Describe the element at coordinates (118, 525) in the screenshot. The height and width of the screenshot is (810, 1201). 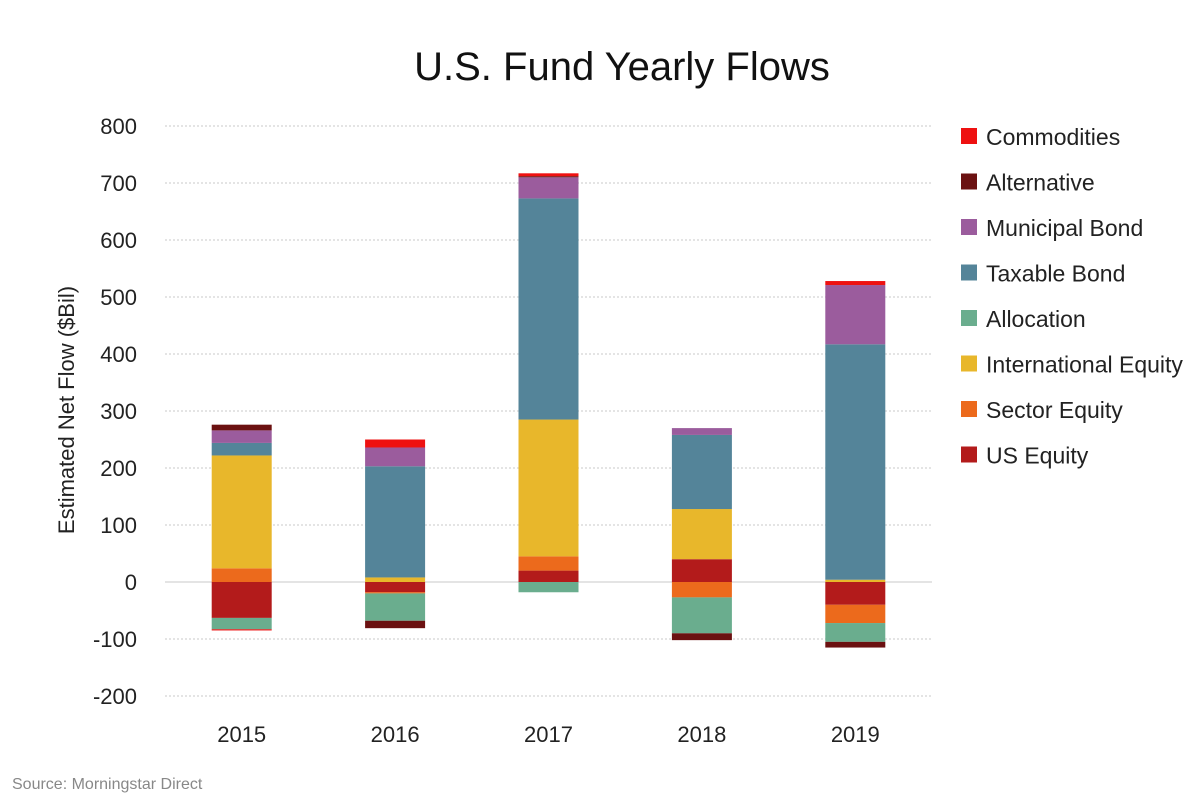
I see `y-tick-label: 100` at that location.